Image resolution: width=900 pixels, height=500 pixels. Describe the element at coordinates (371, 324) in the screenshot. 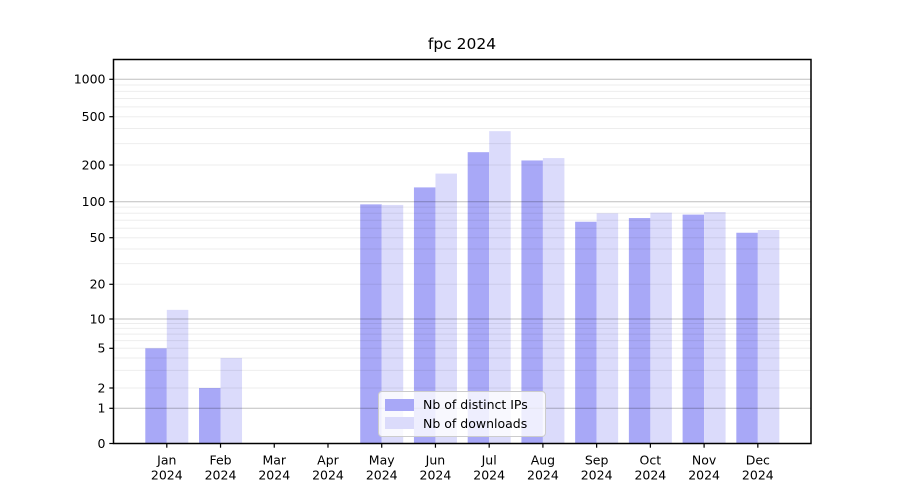

I see `bar-distinct-ips-may` at that location.